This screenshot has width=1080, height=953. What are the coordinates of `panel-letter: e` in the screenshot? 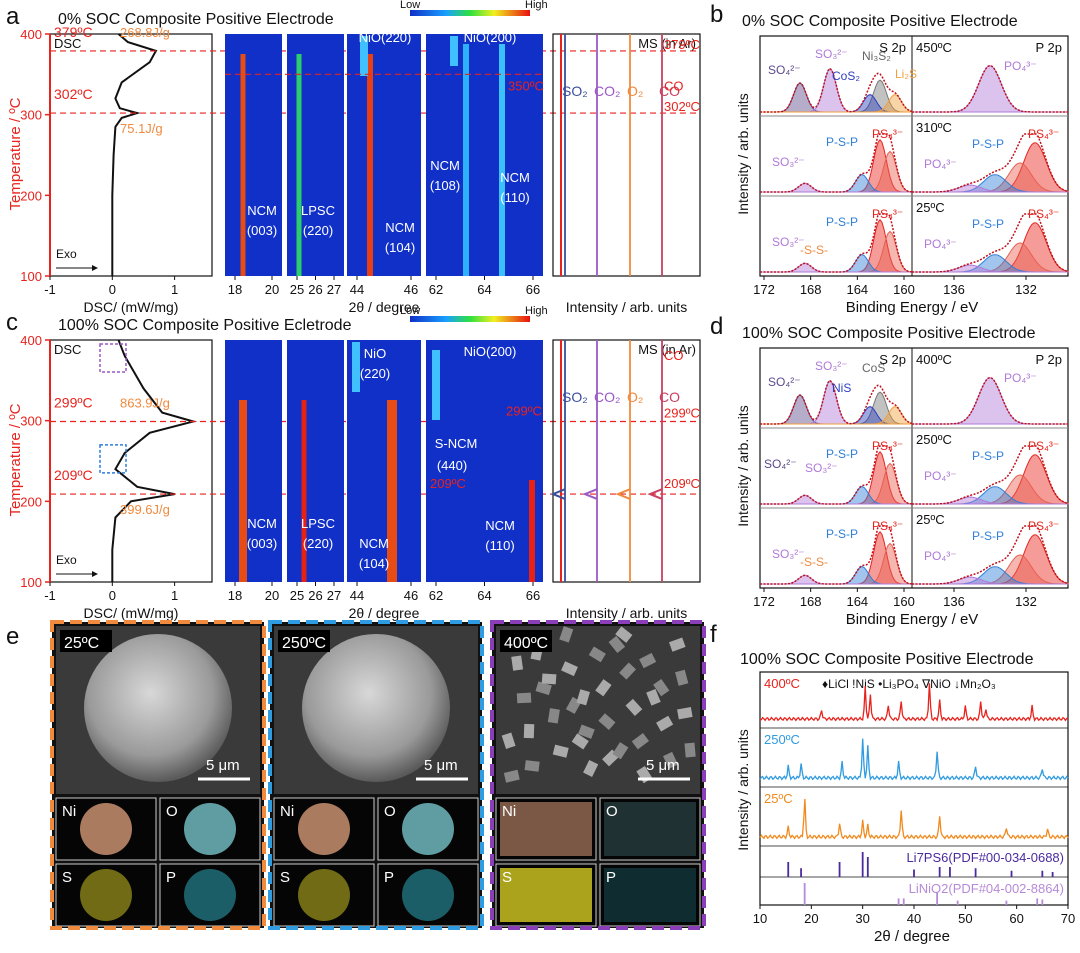 It's located at (12, 636).